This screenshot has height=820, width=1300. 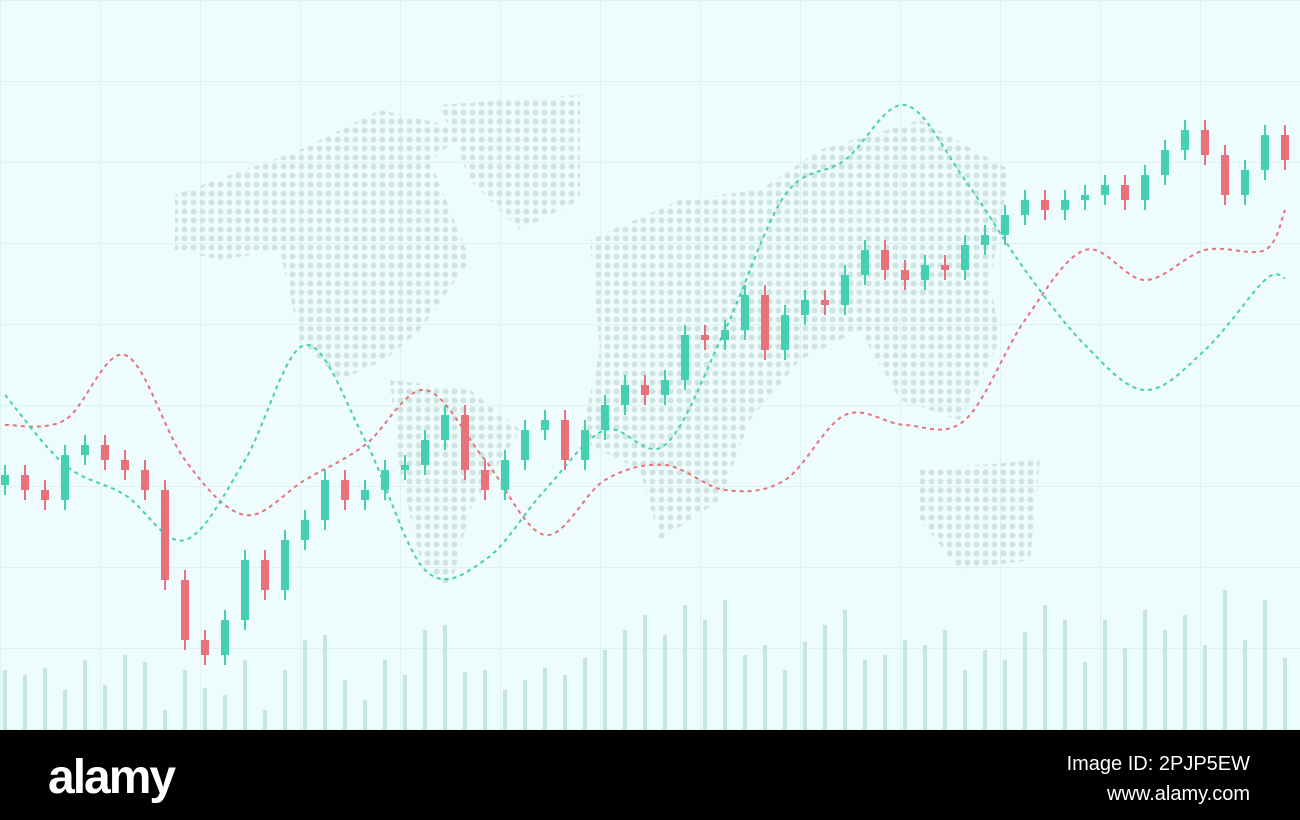 I want to click on footer-bar, so click(x=650, y=775).